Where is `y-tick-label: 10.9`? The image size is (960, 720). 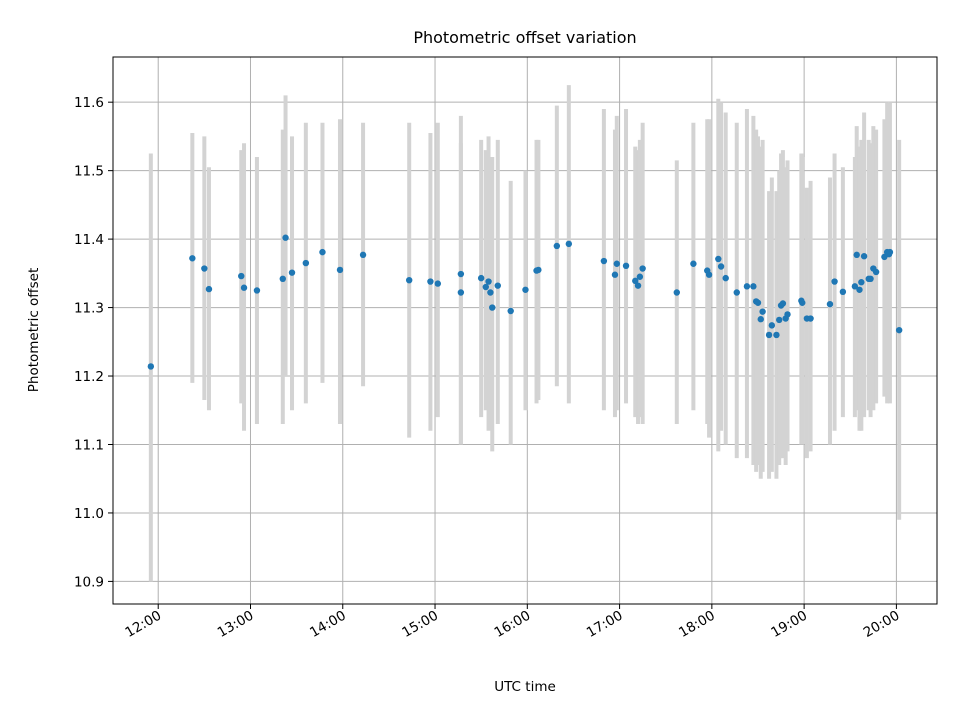
y-tick-label: 10.9 is located at coordinates (89, 582).